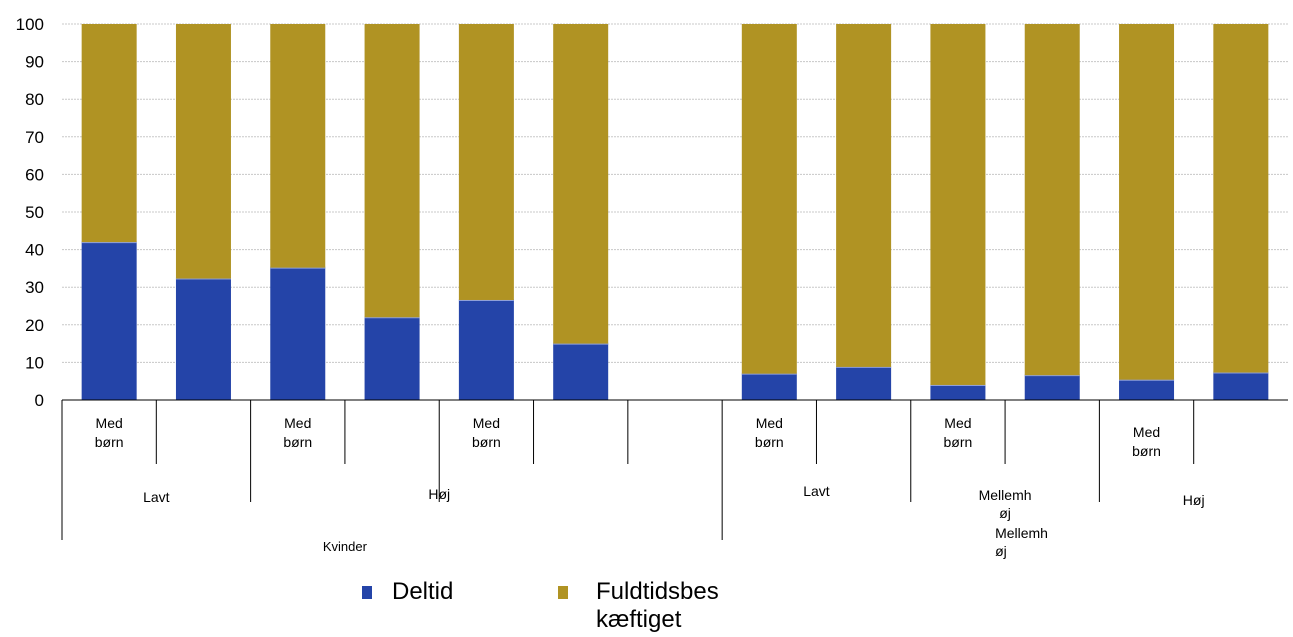 This screenshot has height=637, width=1293. What do you see at coordinates (1005, 504) in the screenshot?
I see `group-label-mellemhoj: Mellemh øj` at bounding box center [1005, 504].